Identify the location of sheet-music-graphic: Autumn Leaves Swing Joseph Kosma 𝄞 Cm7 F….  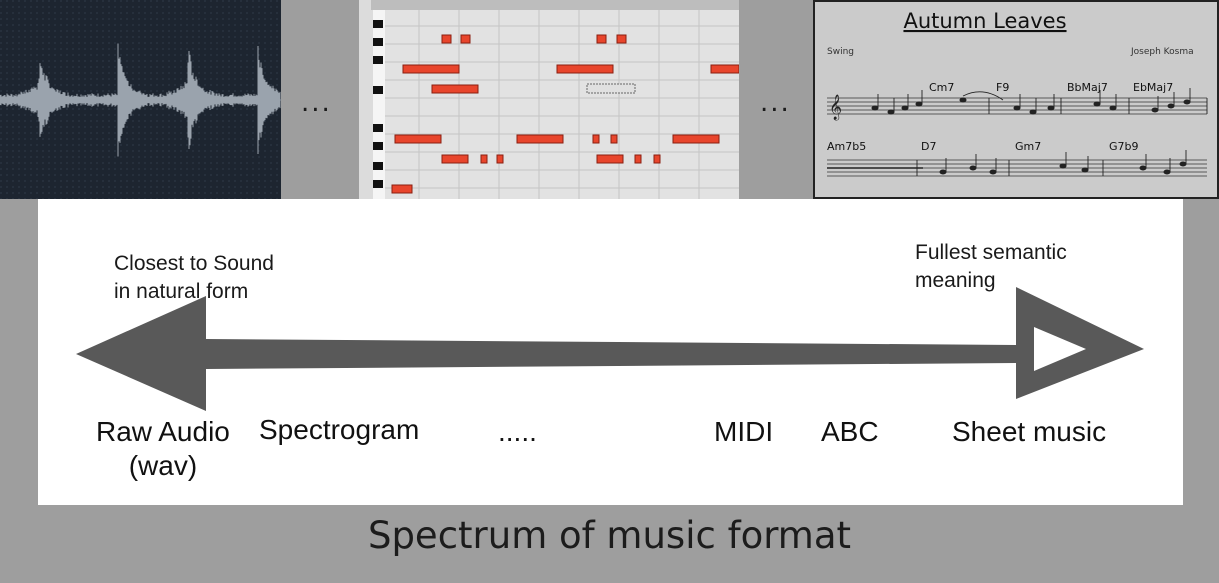
(1016, 99).